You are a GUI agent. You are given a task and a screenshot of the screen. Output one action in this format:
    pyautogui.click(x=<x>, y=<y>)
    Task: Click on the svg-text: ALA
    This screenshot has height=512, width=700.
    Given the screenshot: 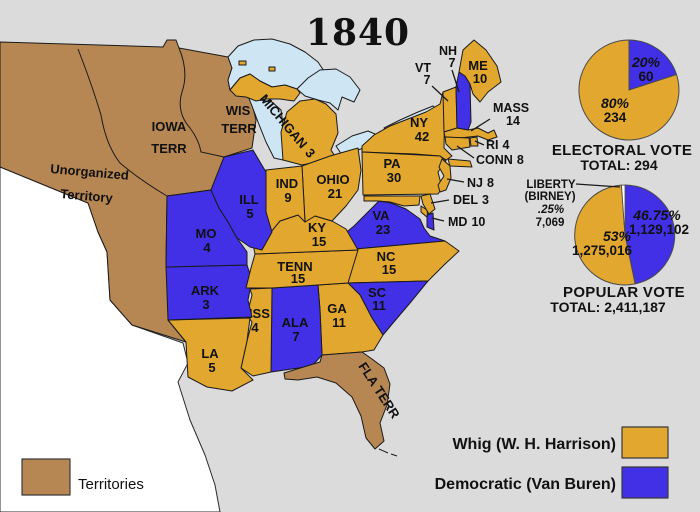 What is the action you would take?
    pyautogui.click(x=295, y=322)
    